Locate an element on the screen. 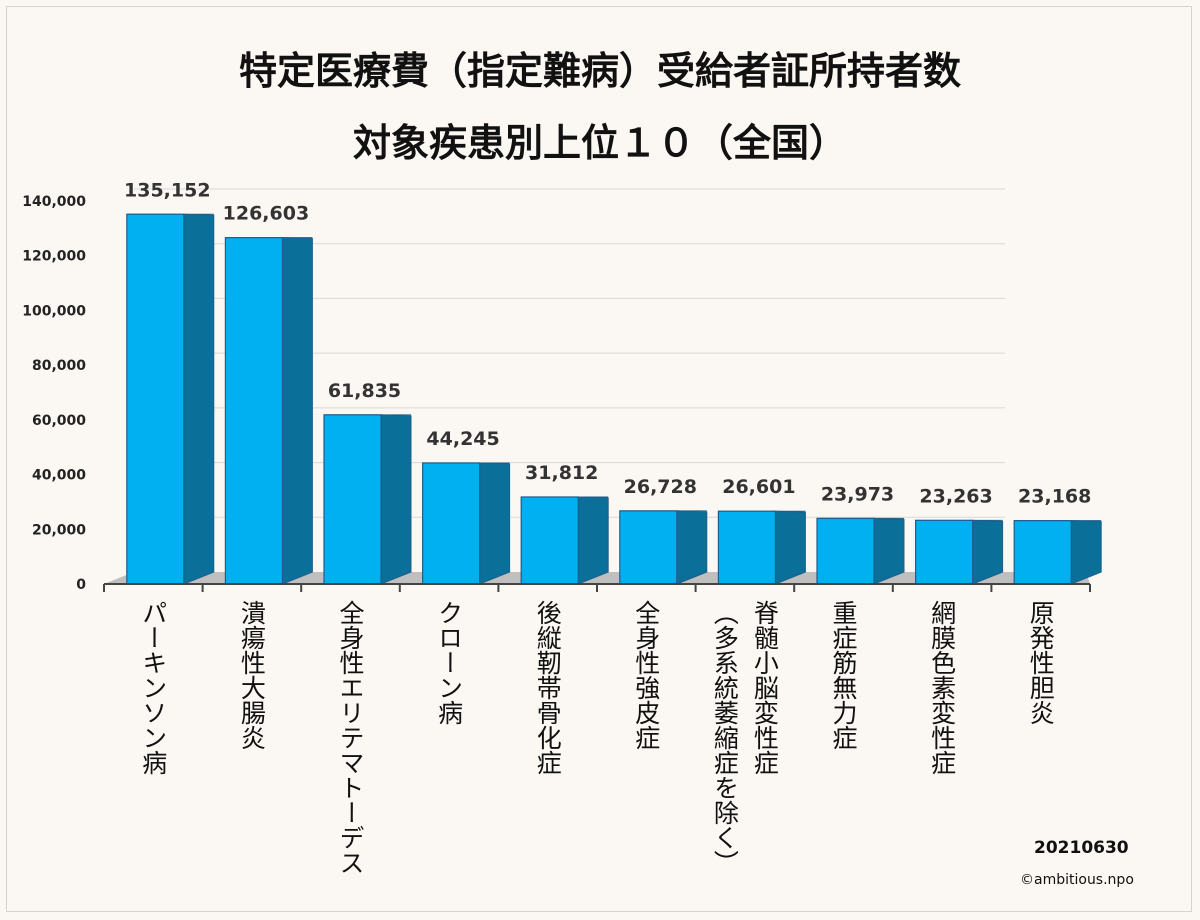 The height and width of the screenshot is (920, 1200). x-category-label: パーキンソン病 is located at coordinates (153, 687).